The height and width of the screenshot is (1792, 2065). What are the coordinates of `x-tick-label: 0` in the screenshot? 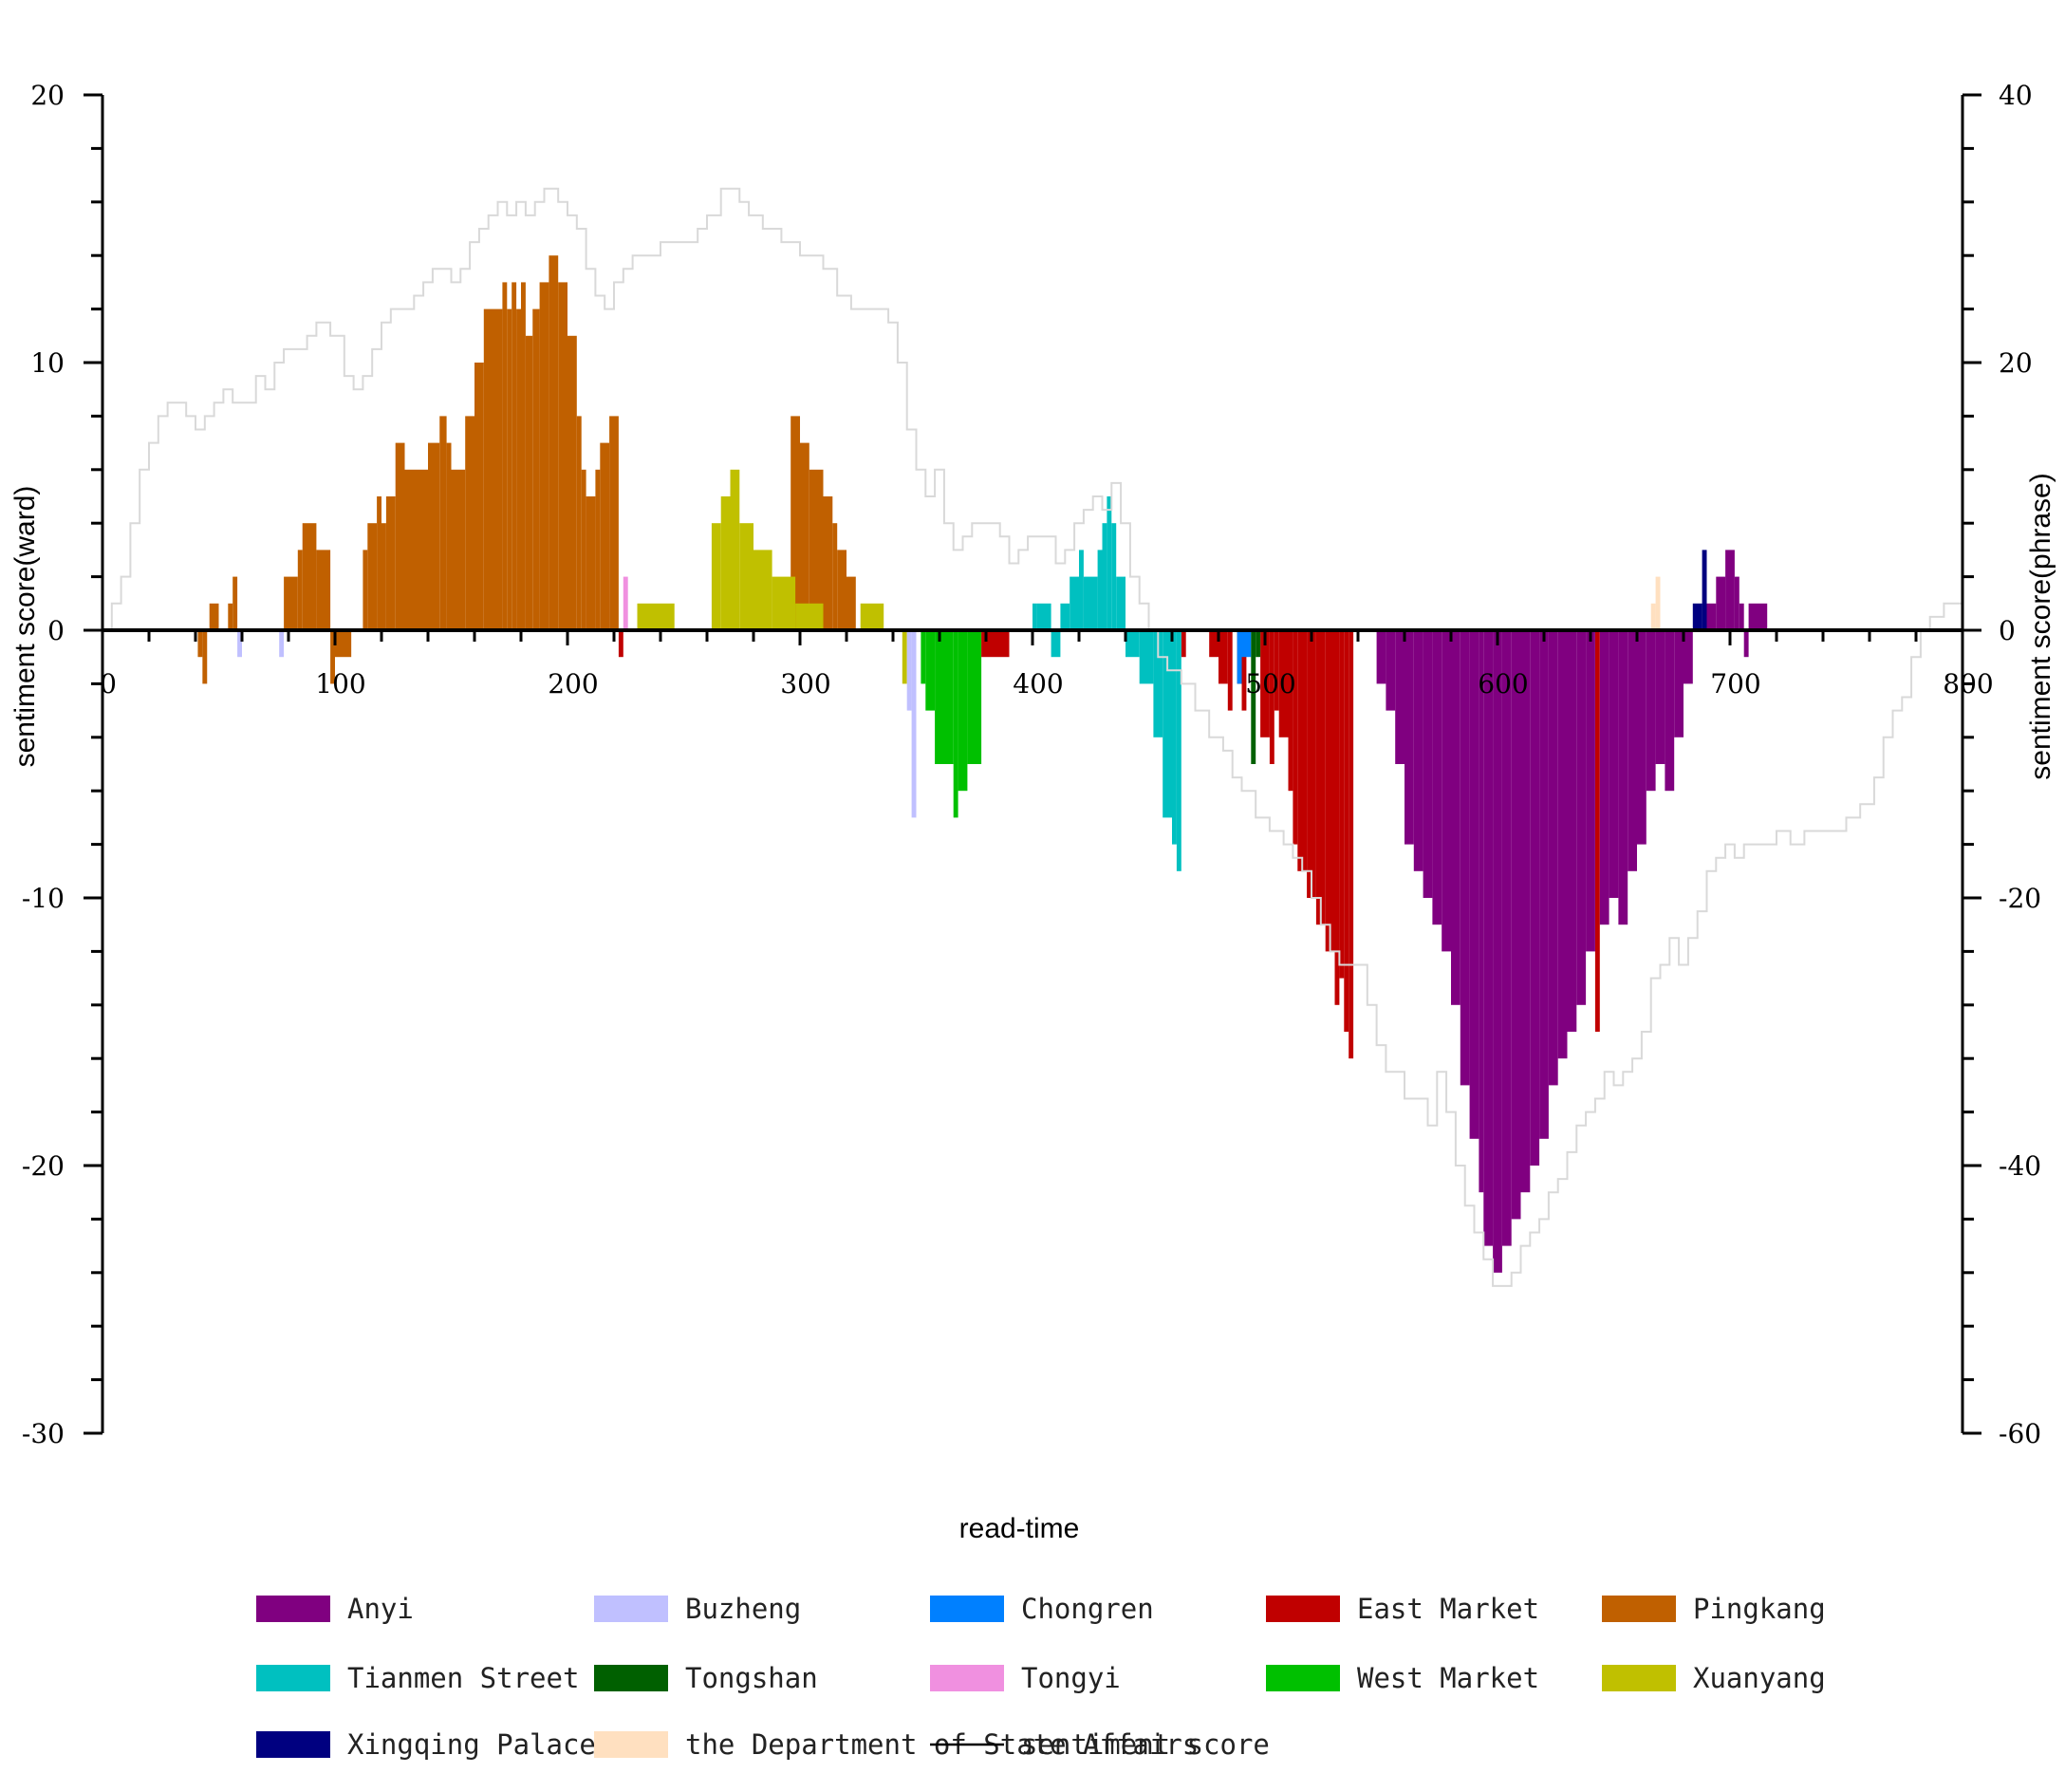 It's located at (108, 684).